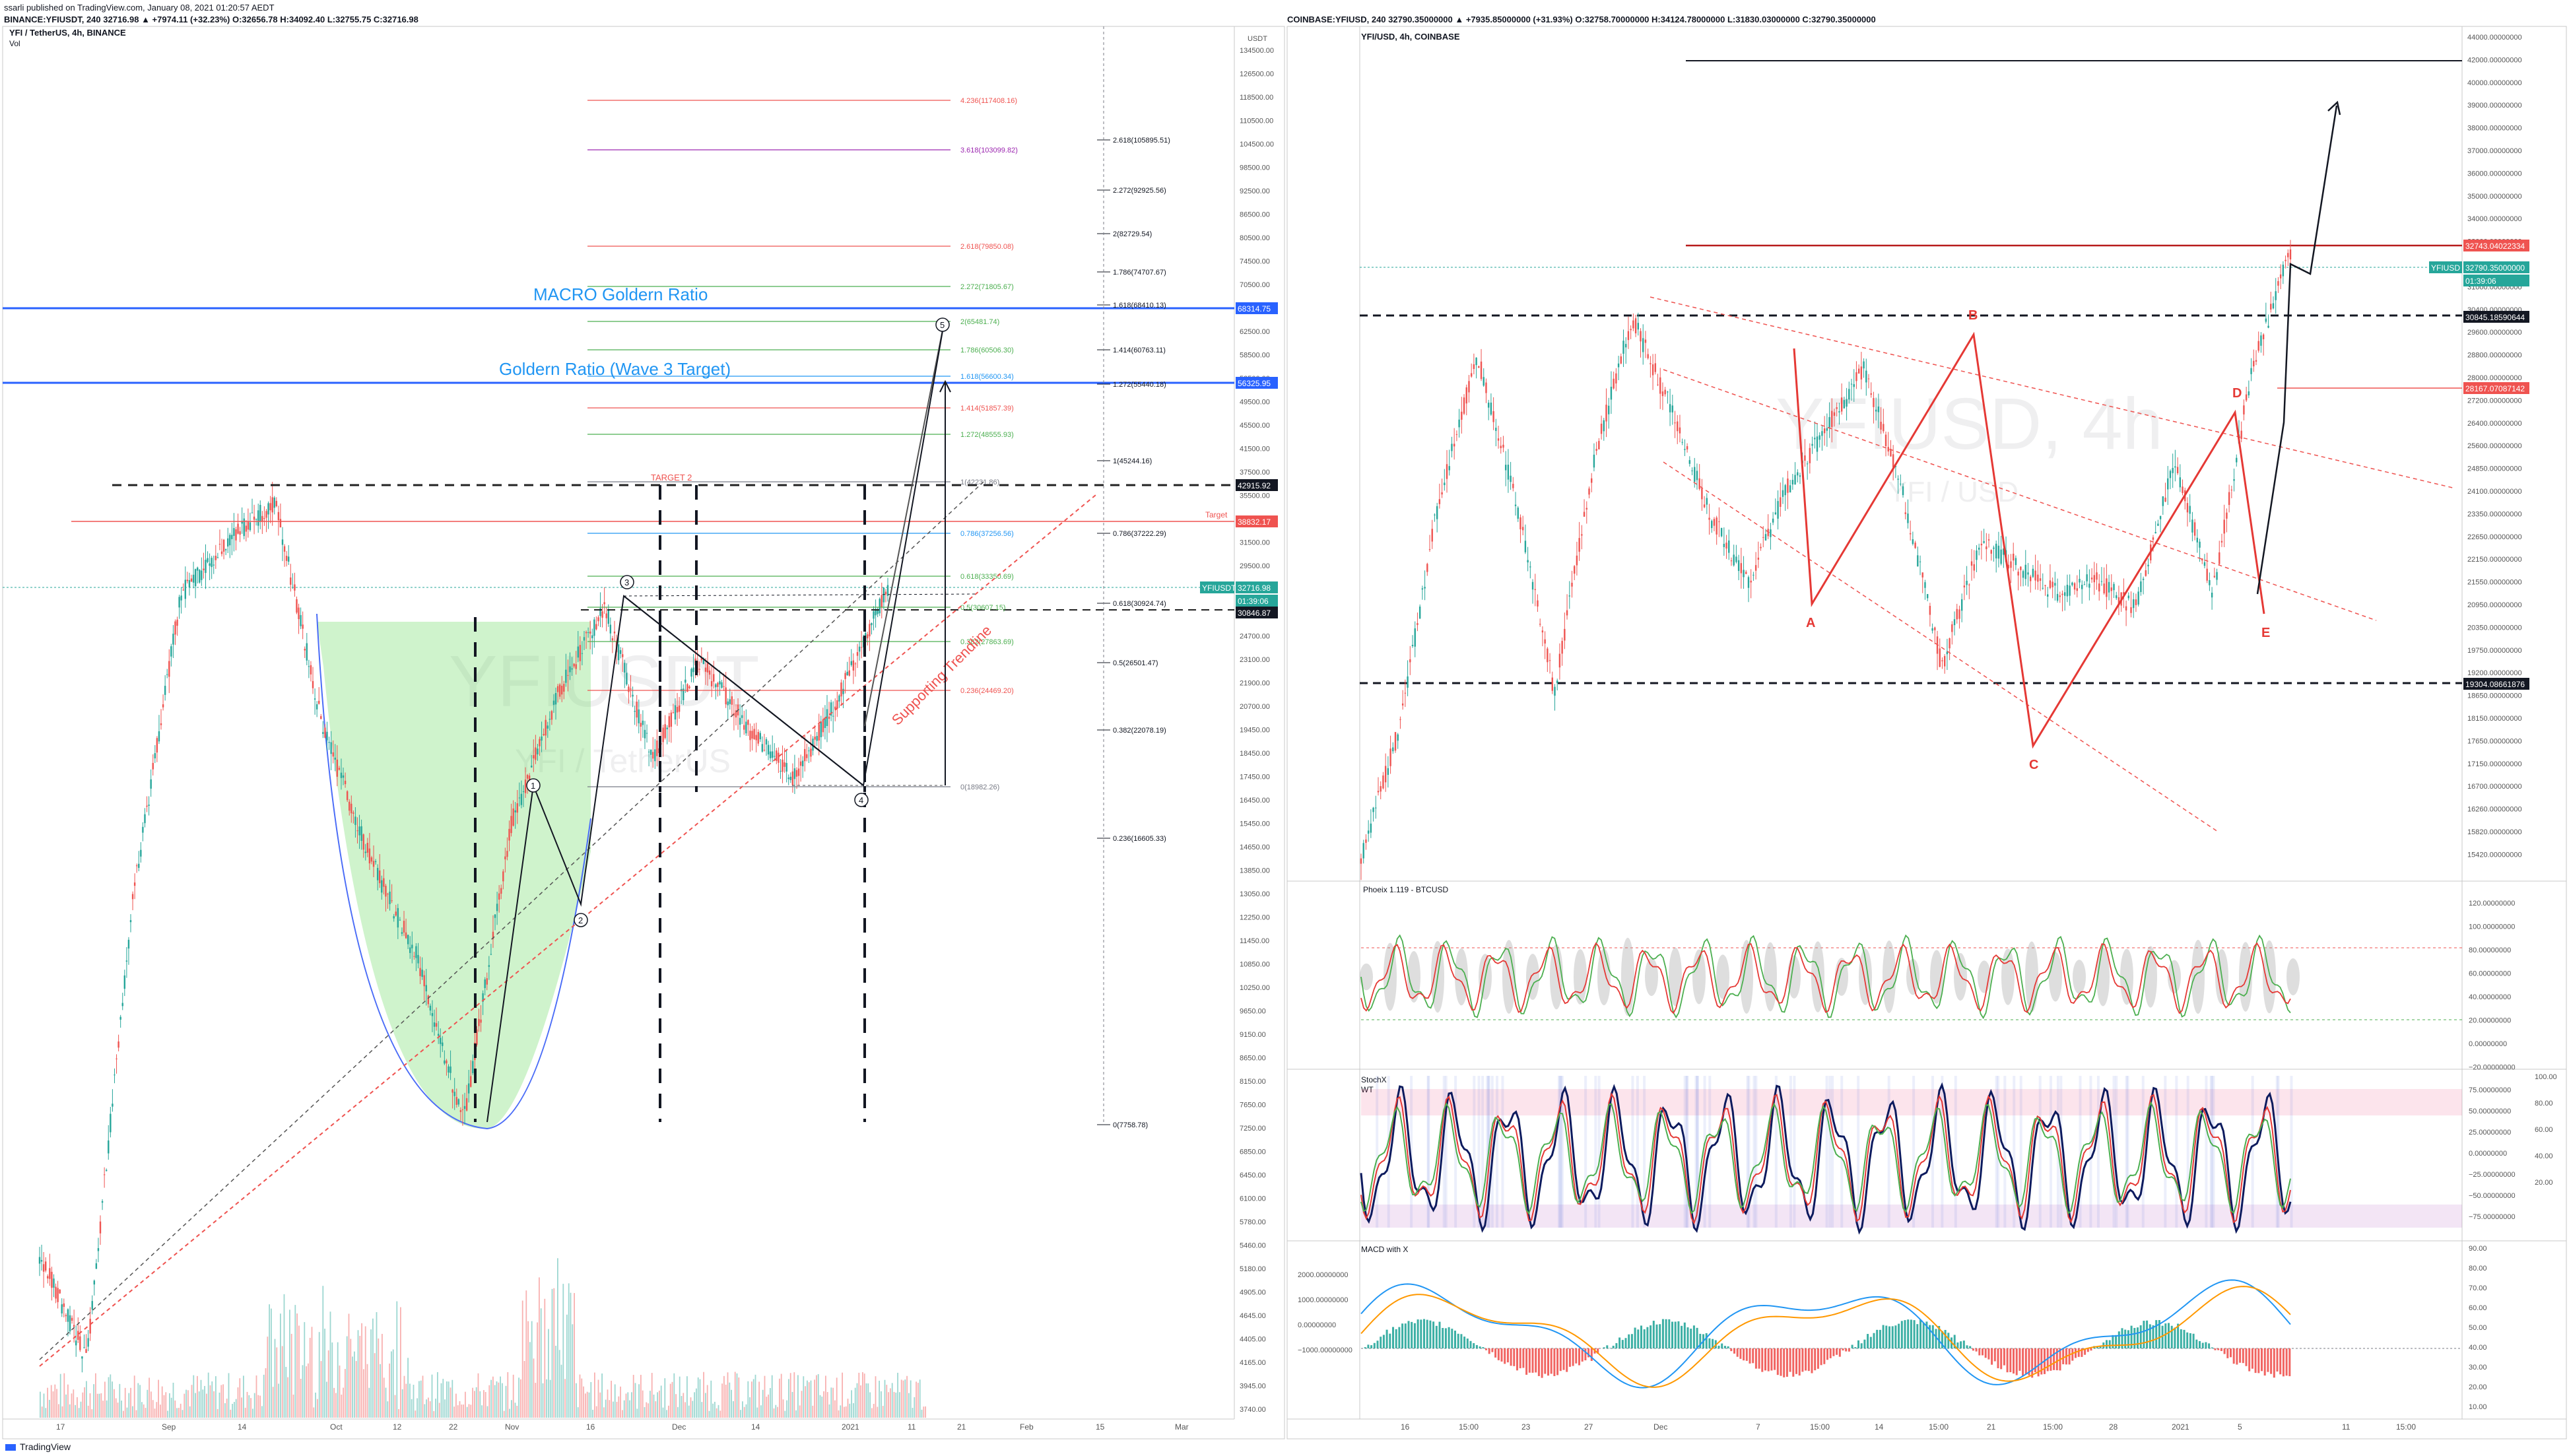 The height and width of the screenshot is (1456, 2569). I want to click on stoch-scale-label: 25.00000000, so click(2490, 1133).